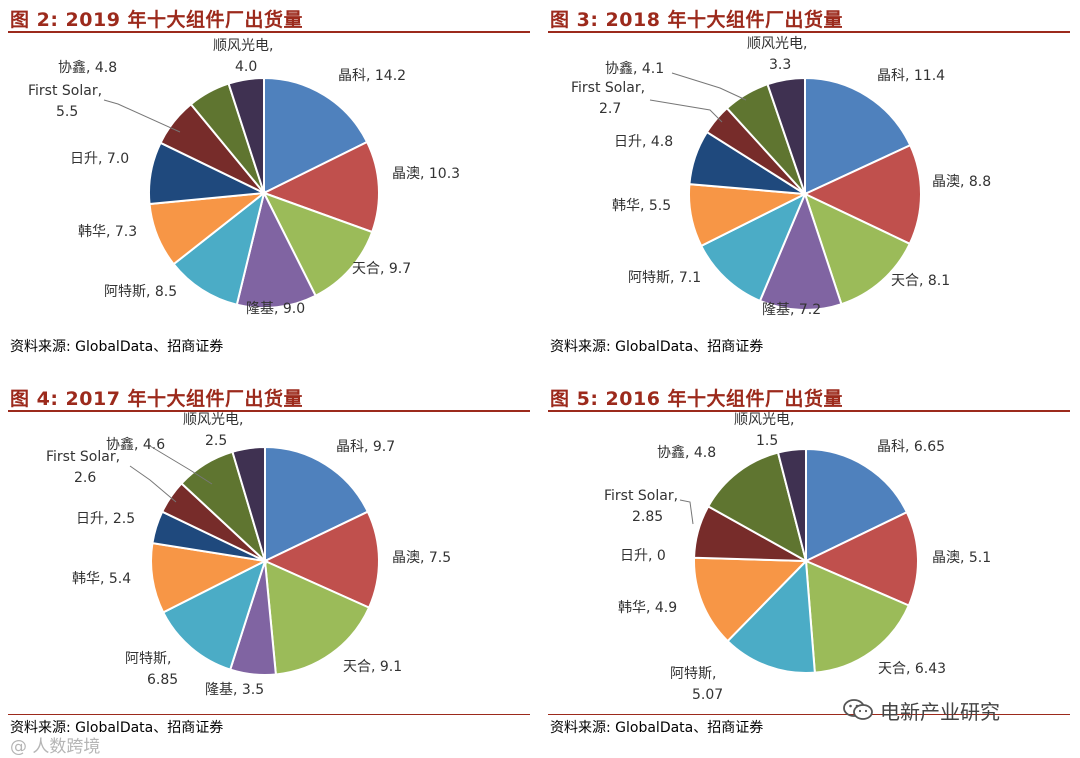 The image size is (1080, 758). What do you see at coordinates (101, 579) in the screenshot?
I see `slice-label: 韩华, 5.4` at bounding box center [101, 579].